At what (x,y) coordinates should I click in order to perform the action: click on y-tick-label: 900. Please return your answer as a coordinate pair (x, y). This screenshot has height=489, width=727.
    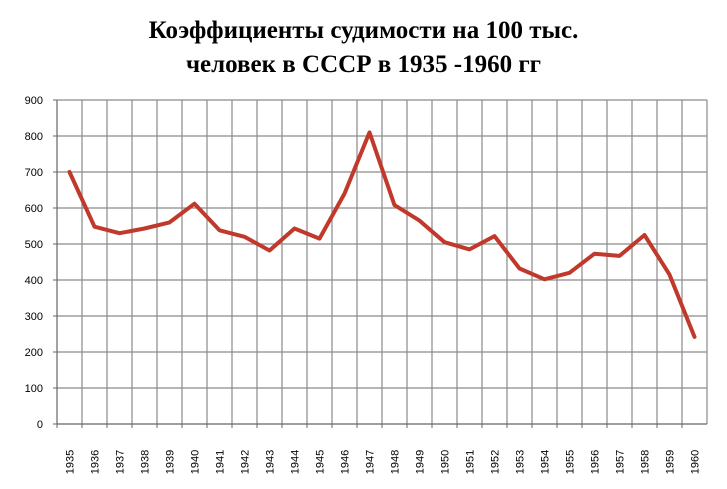
    Looking at the image, I should click on (34, 101).